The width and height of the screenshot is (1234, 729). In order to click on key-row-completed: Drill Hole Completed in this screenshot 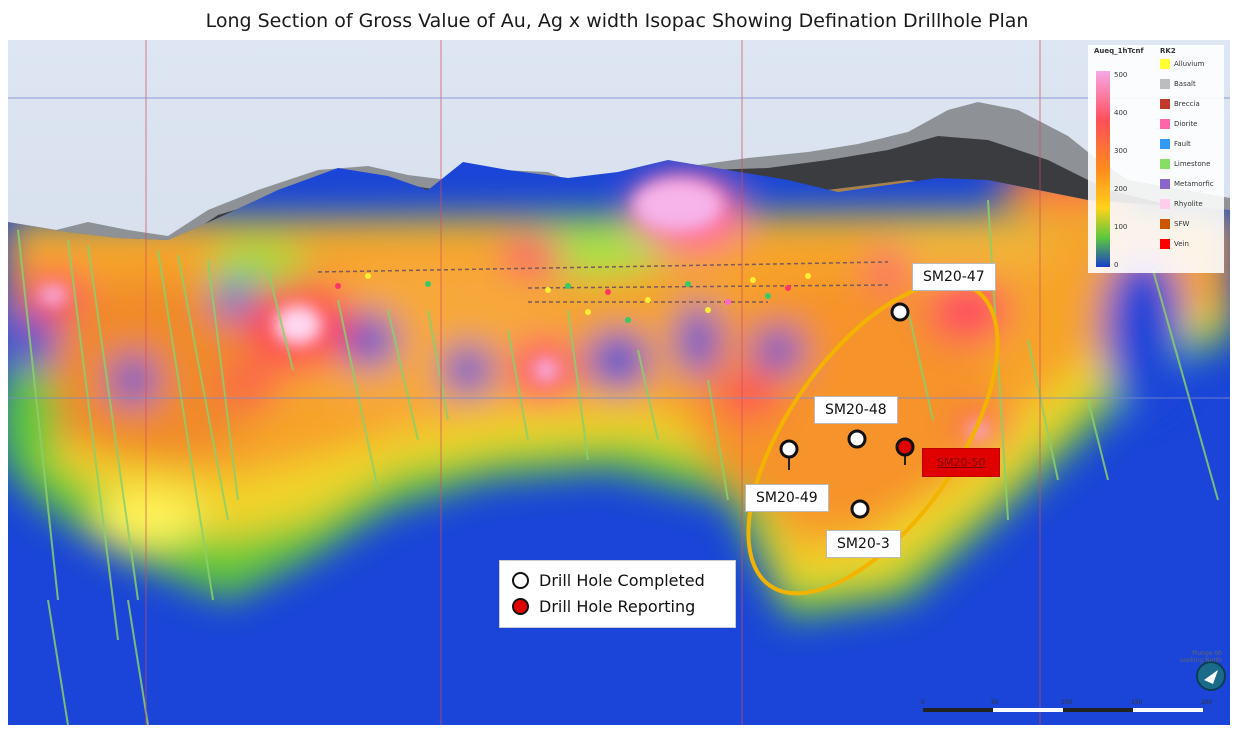, I will do `click(608, 580)`.